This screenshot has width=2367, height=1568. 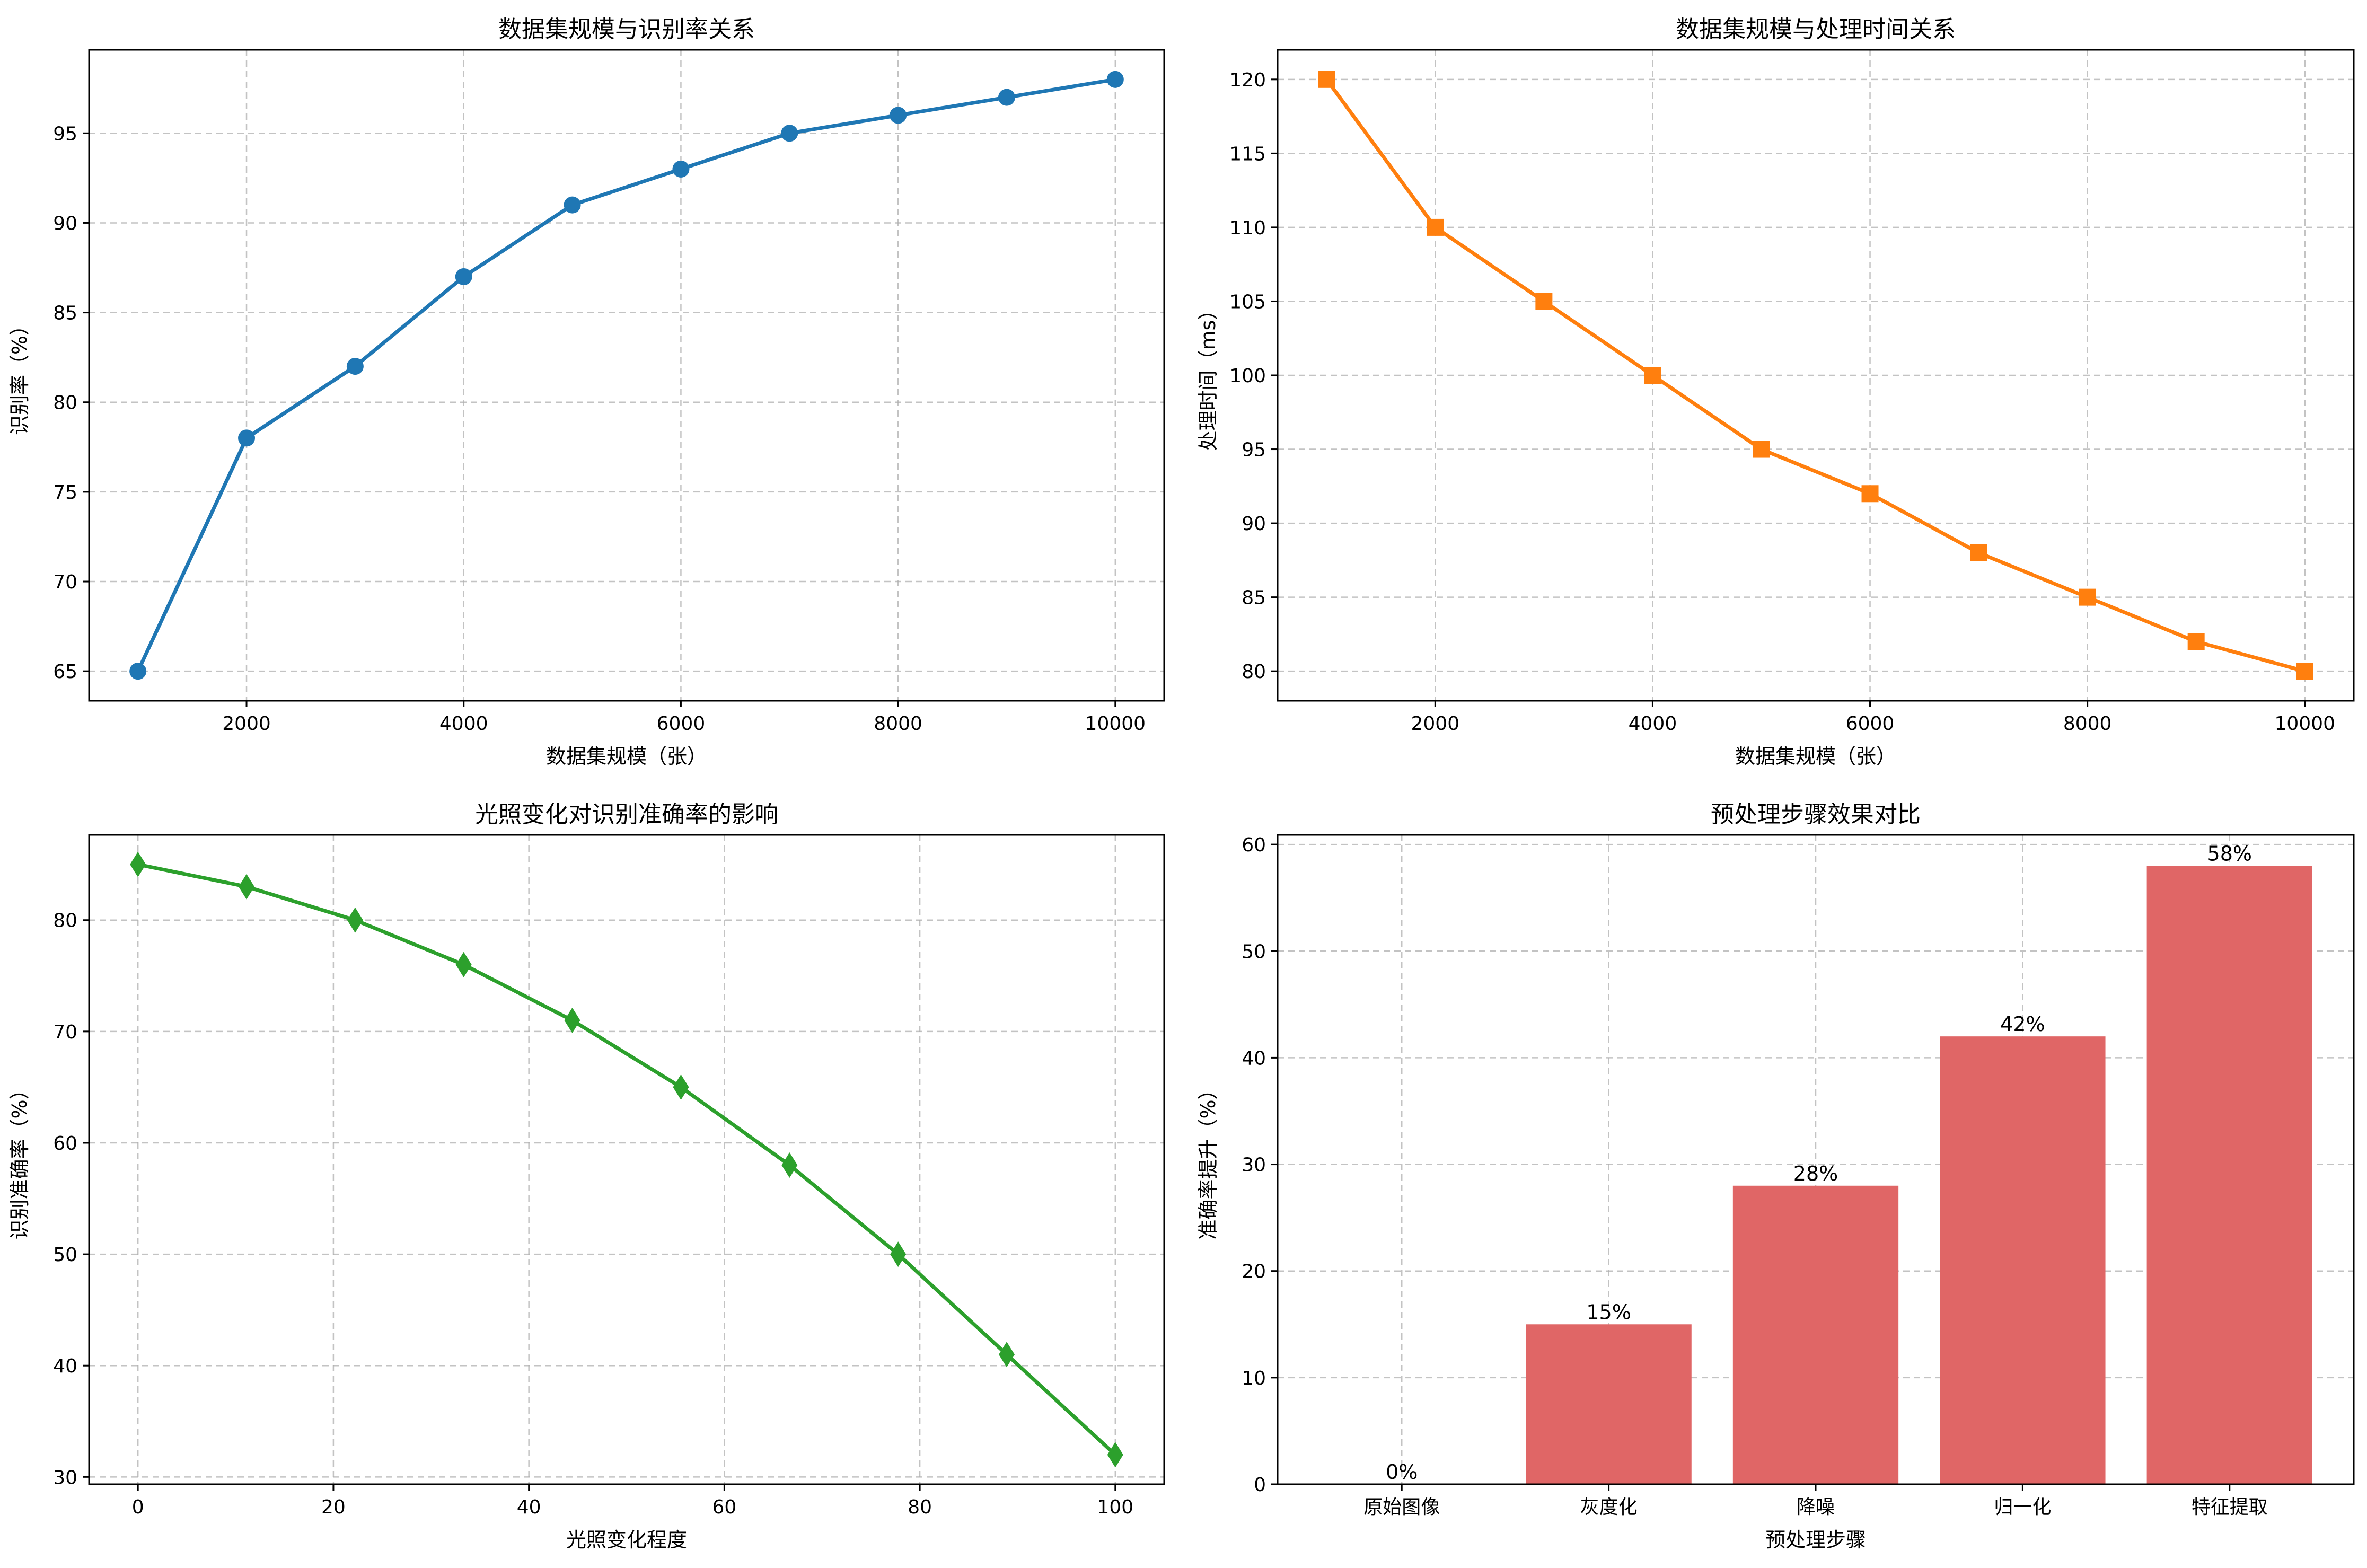 What do you see at coordinates (626, 814) in the screenshot?
I see `chart-title: 光照变化对识别准确率的影响` at bounding box center [626, 814].